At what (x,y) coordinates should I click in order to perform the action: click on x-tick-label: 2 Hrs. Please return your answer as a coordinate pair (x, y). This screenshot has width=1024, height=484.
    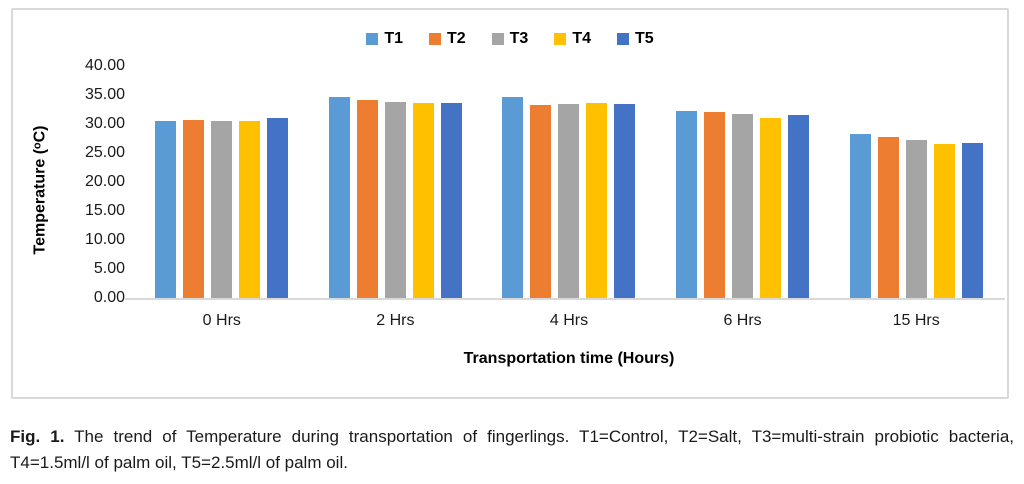
    Looking at the image, I should click on (395, 320).